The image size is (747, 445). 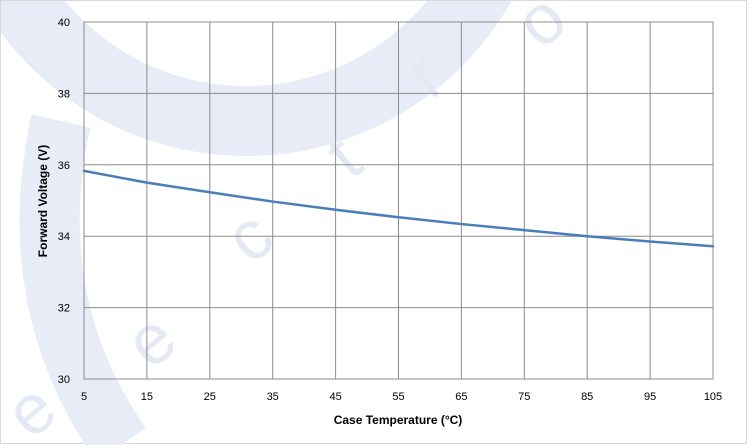 What do you see at coordinates (541, 31) in the screenshot?
I see `svg-text: o` at bounding box center [541, 31].